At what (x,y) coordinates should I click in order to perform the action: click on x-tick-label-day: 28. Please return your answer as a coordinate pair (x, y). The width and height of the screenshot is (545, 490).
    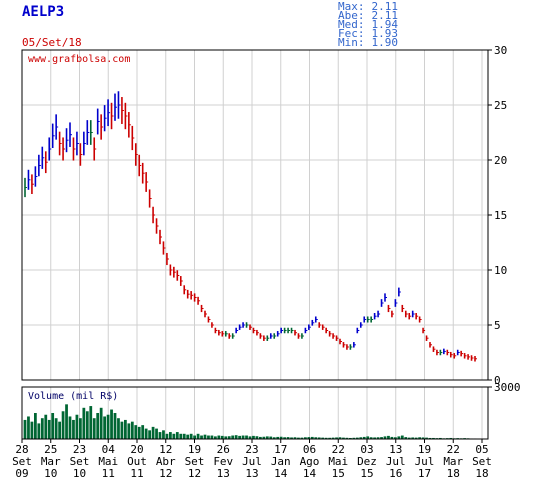
    Looking at the image, I should click on (21, 449).